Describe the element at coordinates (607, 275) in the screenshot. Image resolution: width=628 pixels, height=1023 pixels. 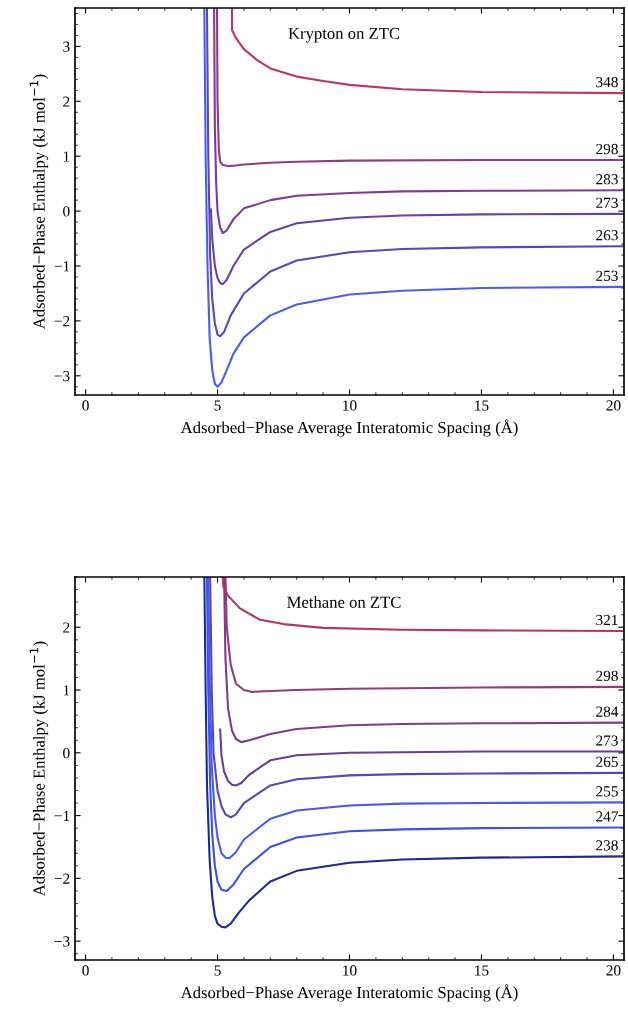
I see `series-label: 253` at that location.